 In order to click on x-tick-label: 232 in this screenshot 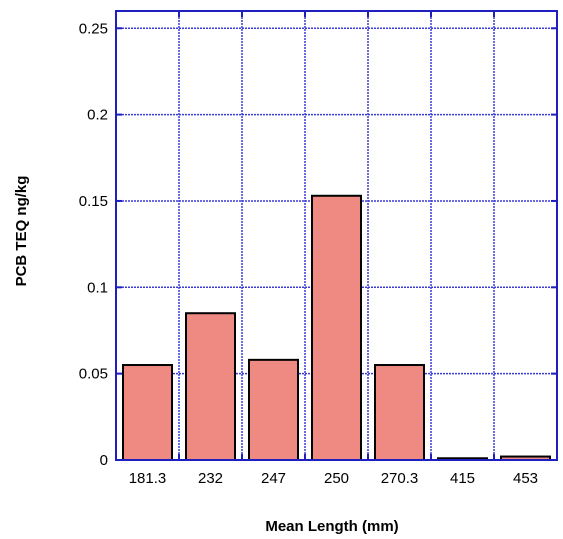, I will do `click(210, 478)`.